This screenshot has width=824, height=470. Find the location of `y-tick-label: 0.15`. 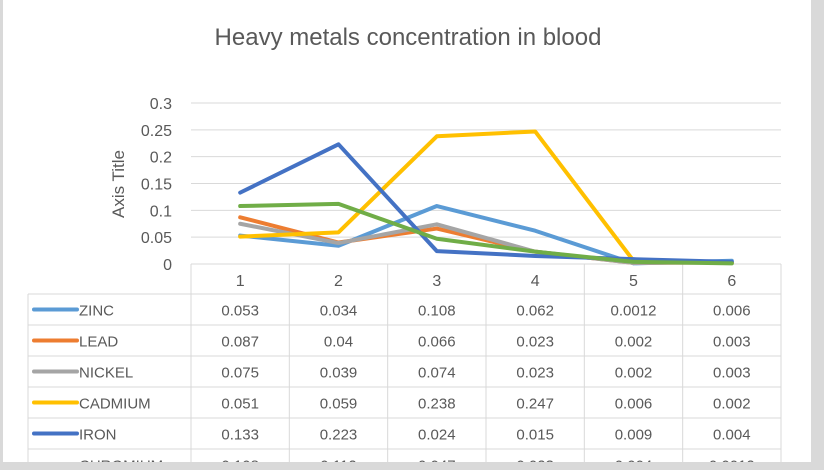

y-tick-label: 0.15 is located at coordinates (156, 185).